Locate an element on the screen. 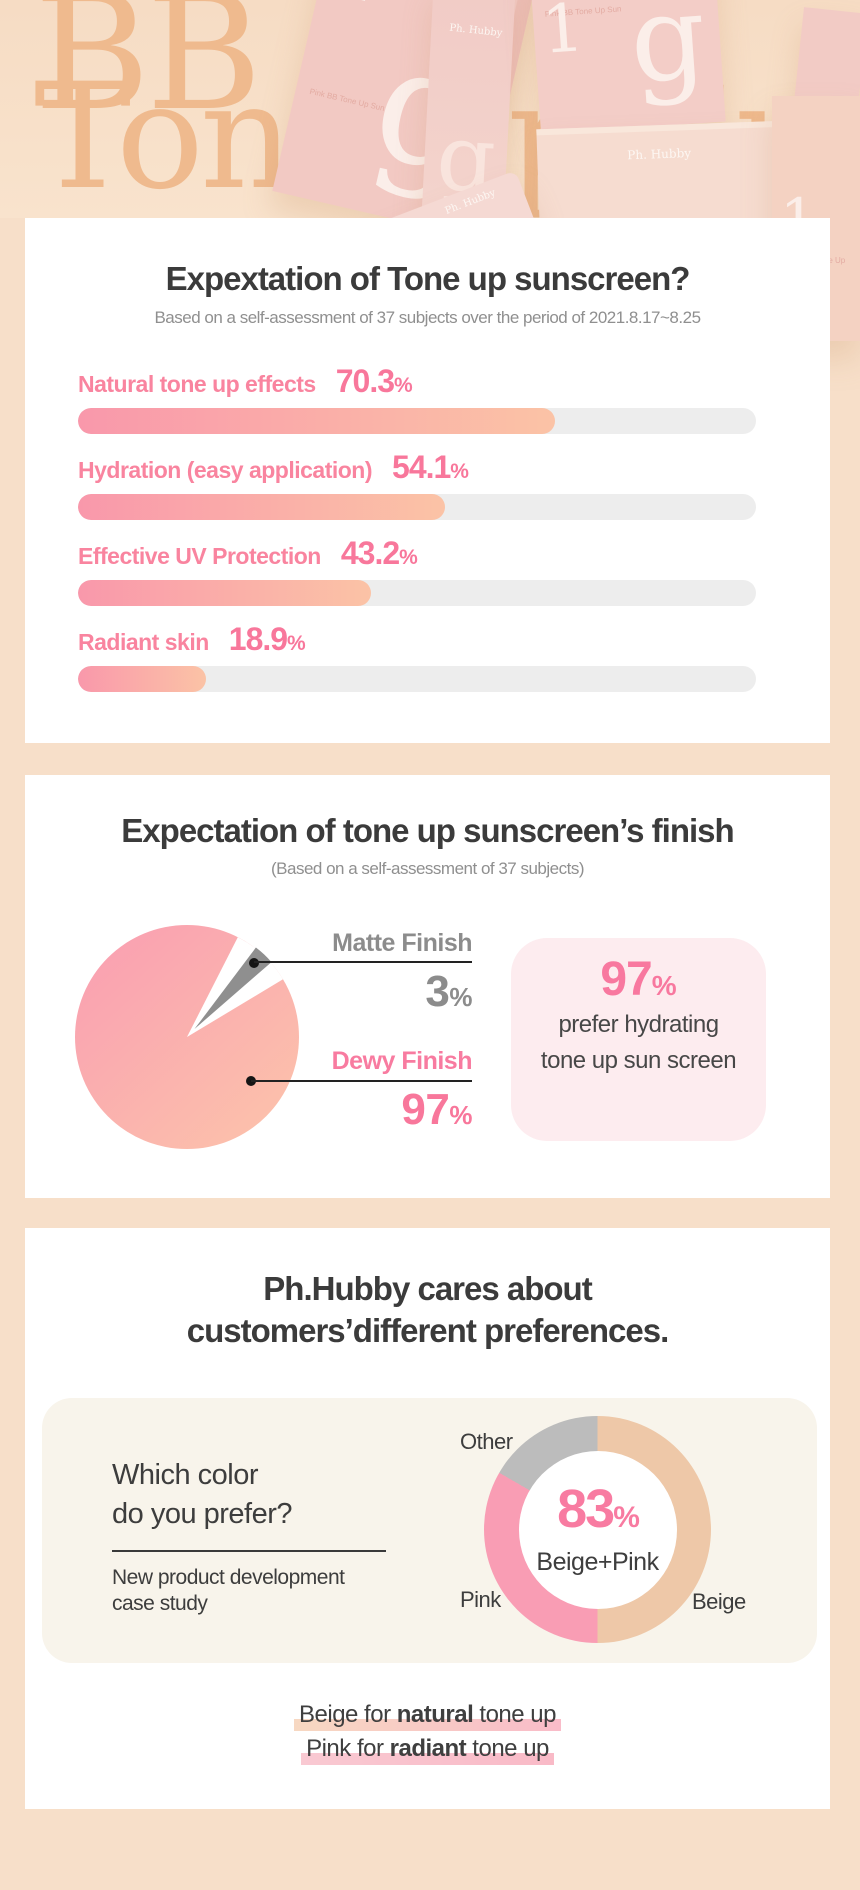 The width and height of the screenshot is (860, 1890). highlight-stat-box: 97% prefer hydrating tone up sun screen is located at coordinates (638, 1039).